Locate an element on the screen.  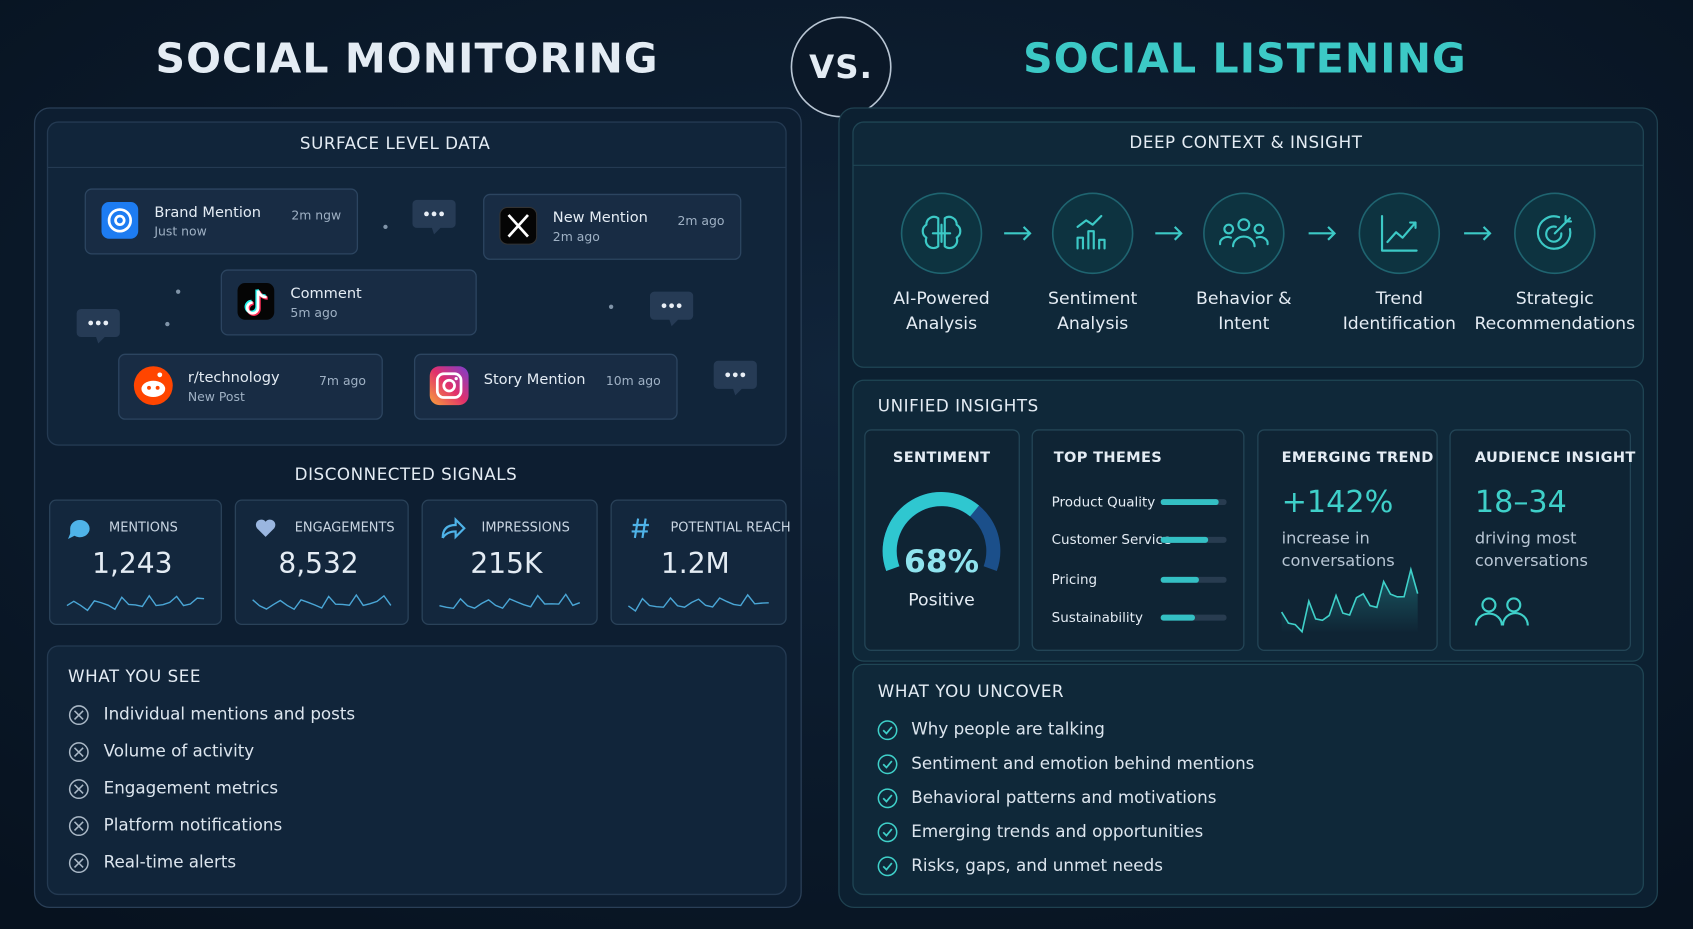
list-item: Engagement metrics is located at coordinates (191, 788).